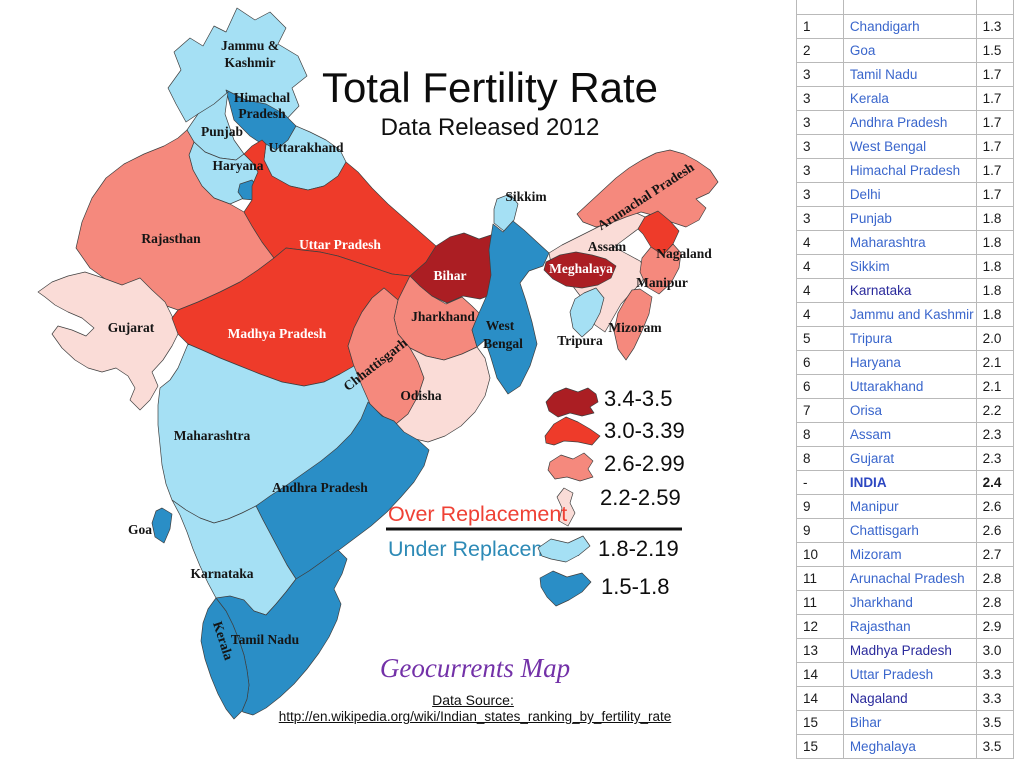  I want to click on table-row: 2 Goa 1.5, so click(905, 50).